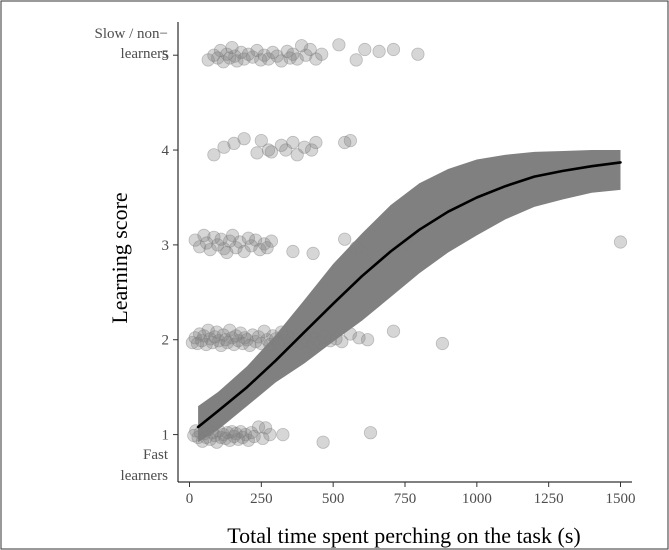 The width and height of the screenshot is (669, 550). Describe the element at coordinates (131, 34) in the screenshot. I see `annotation-slow-line1: Slow / non−` at that location.